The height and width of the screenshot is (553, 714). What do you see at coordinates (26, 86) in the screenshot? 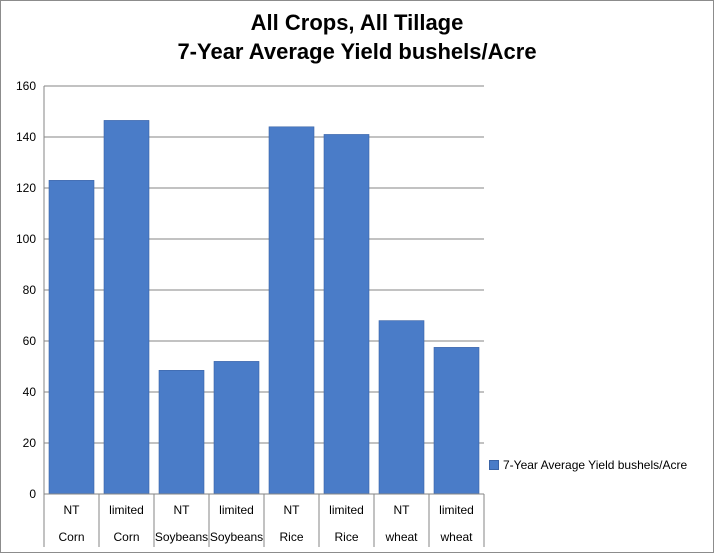
I see `y-tick-label: 160` at bounding box center [26, 86].